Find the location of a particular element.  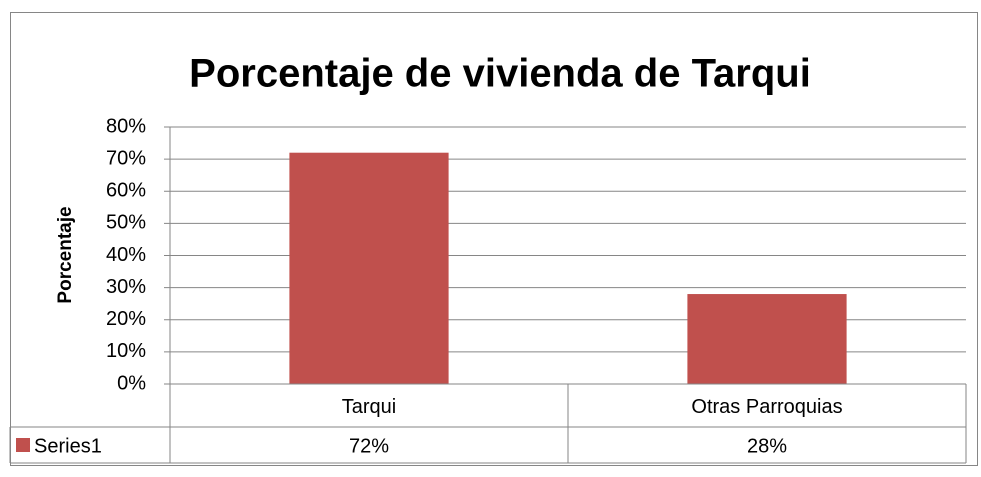

y-tick-label: 80% is located at coordinates (126, 126).